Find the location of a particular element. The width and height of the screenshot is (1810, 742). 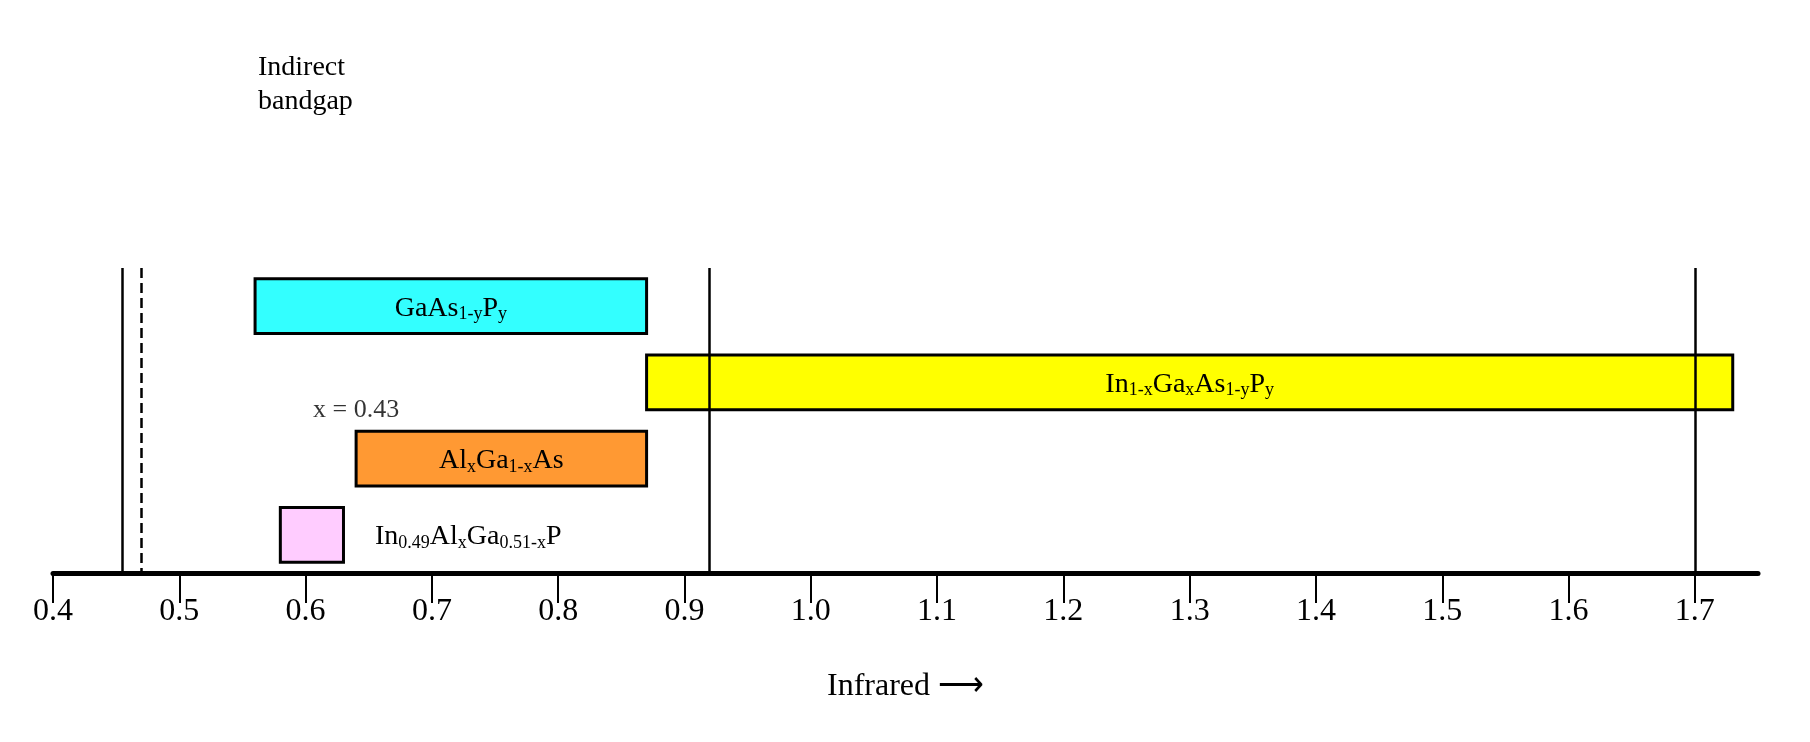

x-tick-label: 1.3 is located at coordinates (1189, 609).